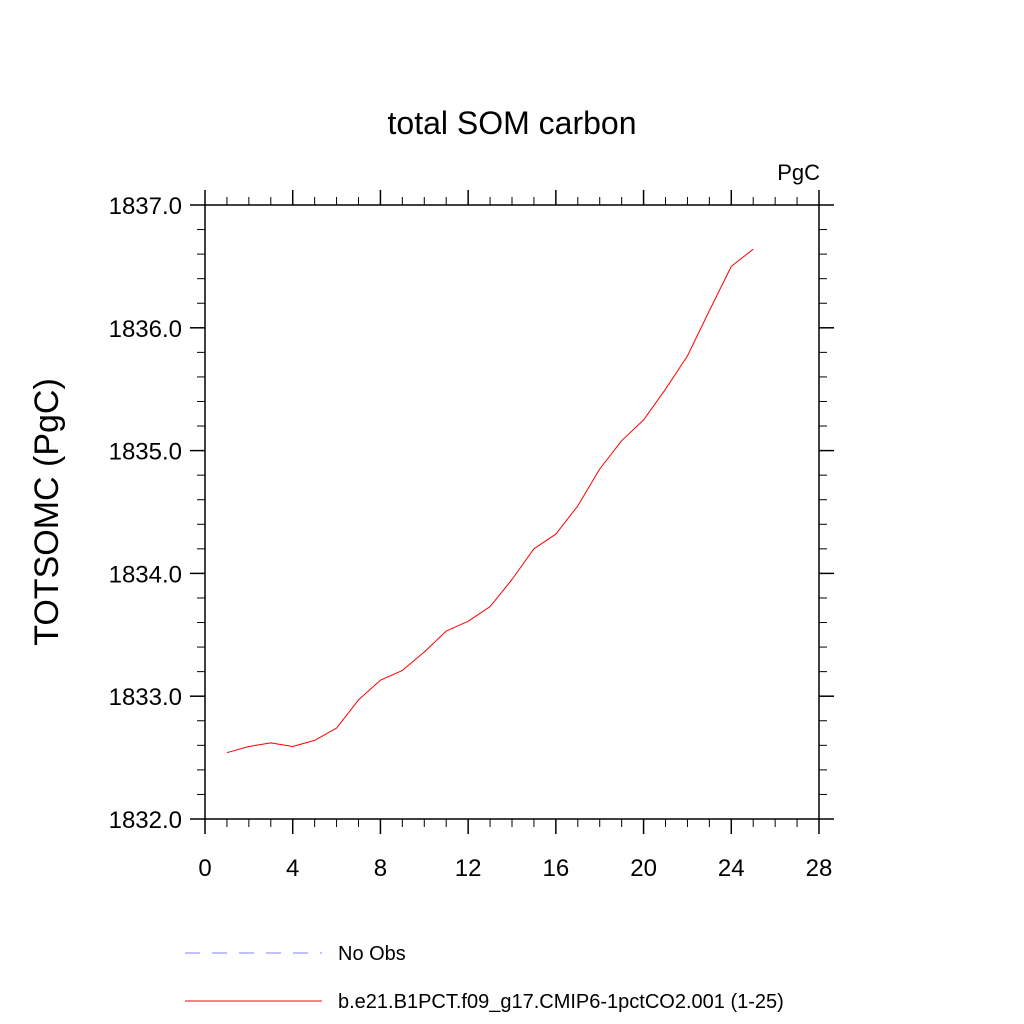  I want to click on y-tick-label: 1837.0, so click(145, 206).